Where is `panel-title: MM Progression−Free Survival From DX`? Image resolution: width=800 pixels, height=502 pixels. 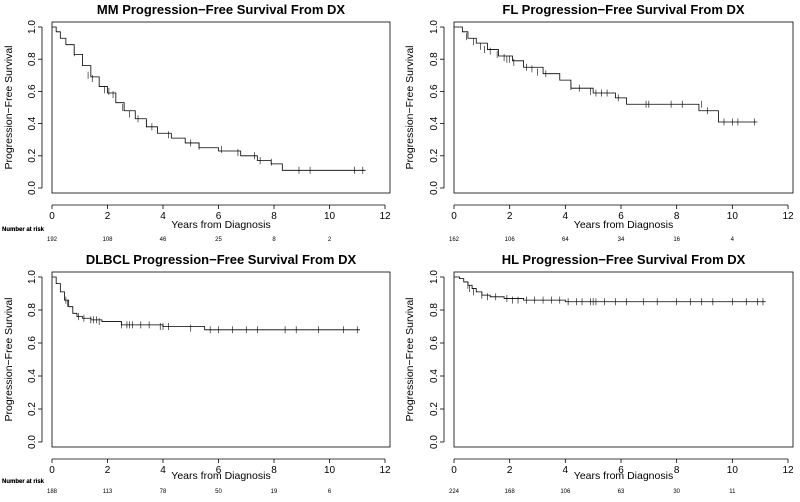 panel-title: MM Progression−Free Survival From DX is located at coordinates (221, 9).